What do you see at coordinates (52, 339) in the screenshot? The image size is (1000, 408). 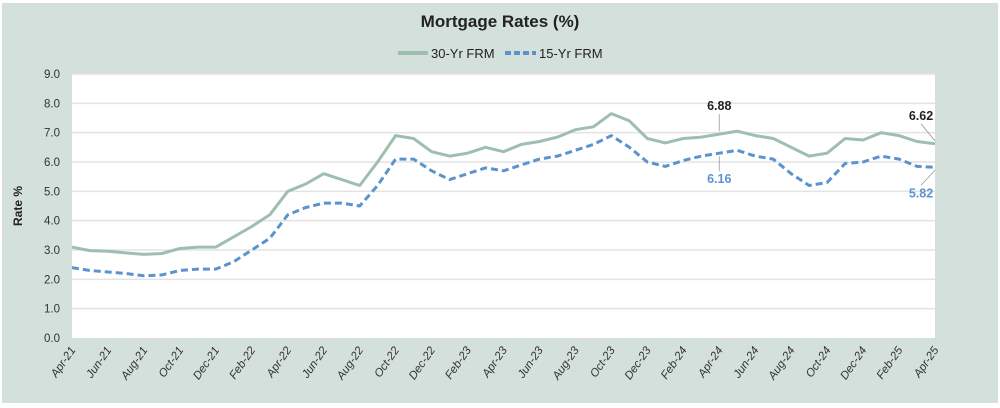 I see `y-tick-label: 0.0` at bounding box center [52, 339].